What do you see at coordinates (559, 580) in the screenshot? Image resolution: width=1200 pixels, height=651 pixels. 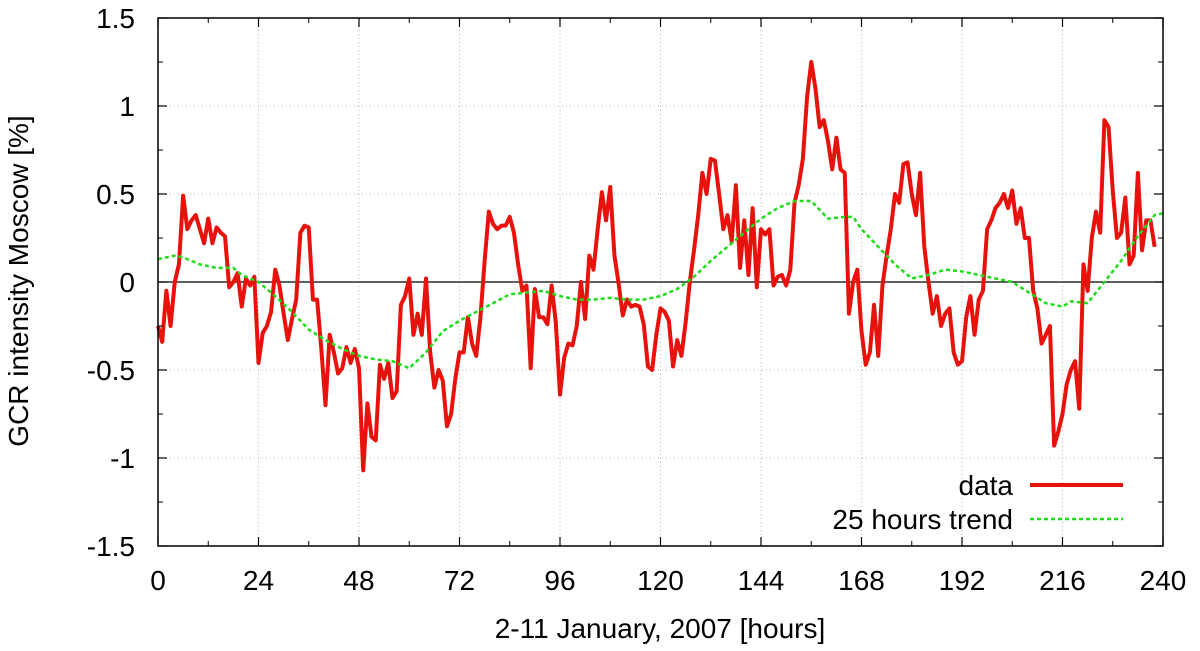 I see `x-tick-label: 96` at bounding box center [559, 580].